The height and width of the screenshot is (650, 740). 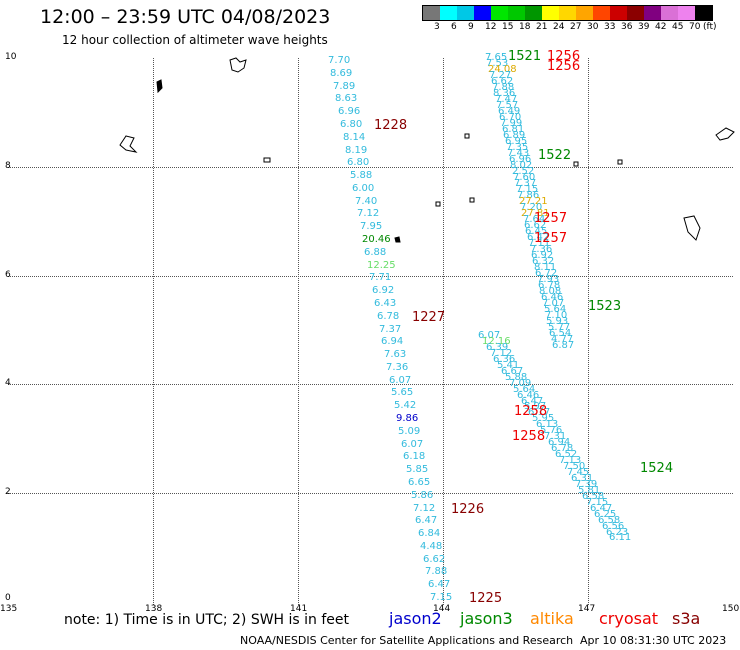 I want to click on pass-time-label: 1228, so click(x=391, y=125).